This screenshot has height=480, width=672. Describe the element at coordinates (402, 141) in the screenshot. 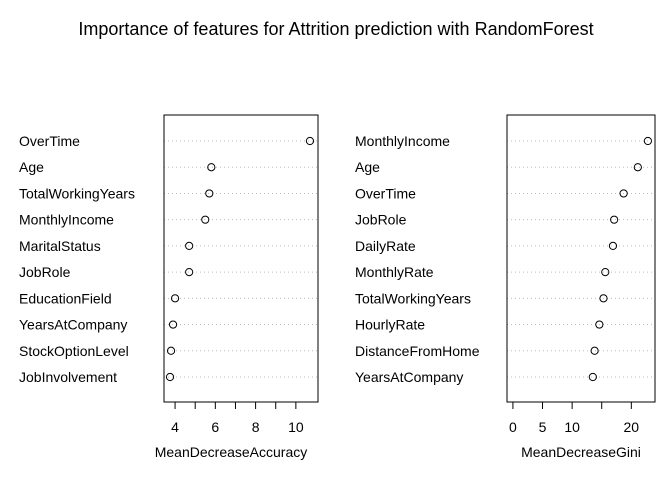

I see `gini-category-label: MonthlyIncome` at that location.